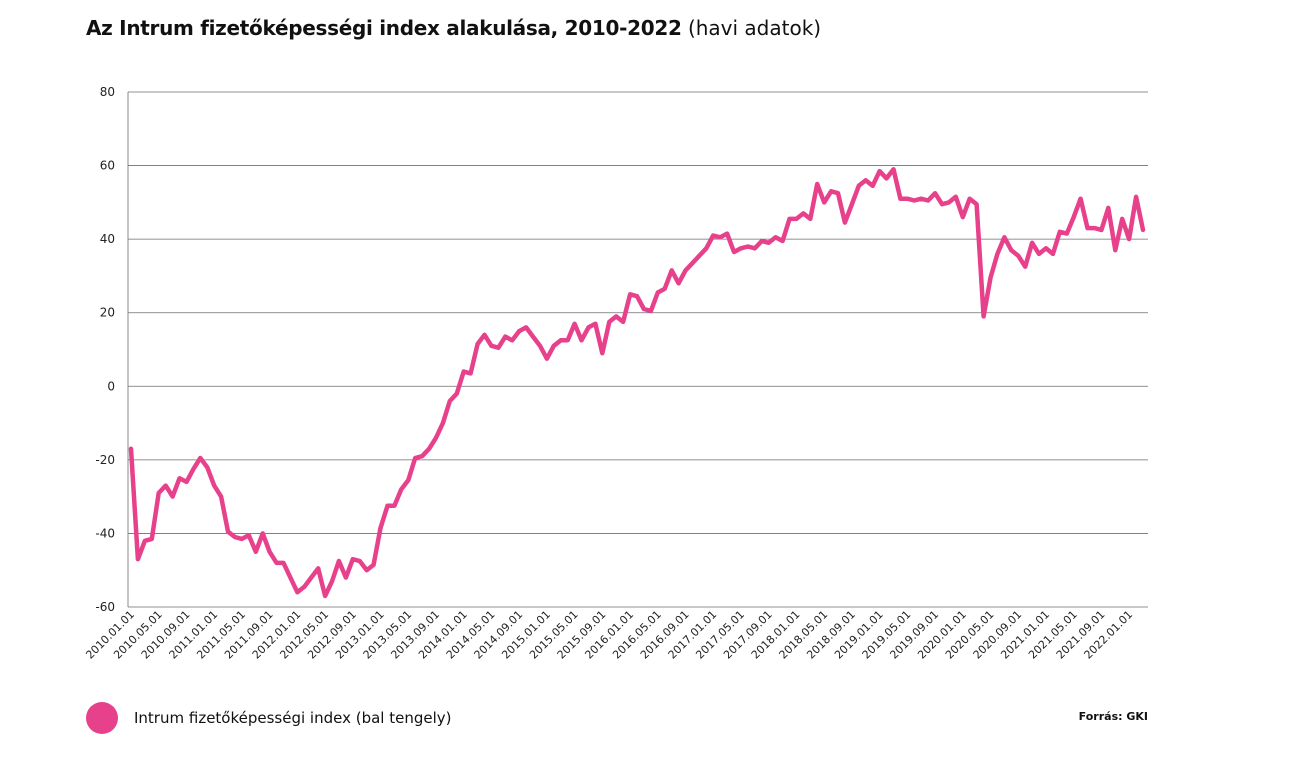  I want to click on legend-swatch, so click(102, 718).